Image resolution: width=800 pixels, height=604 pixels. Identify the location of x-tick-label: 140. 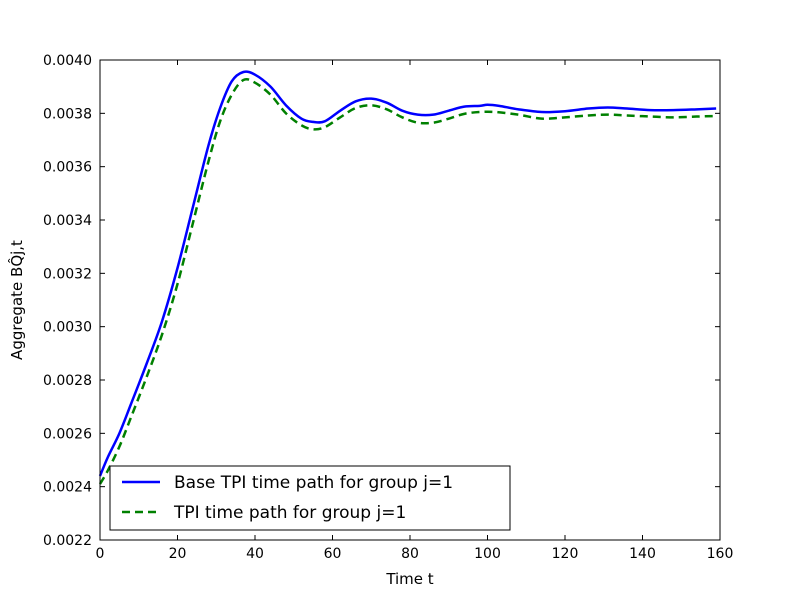
(642, 554).